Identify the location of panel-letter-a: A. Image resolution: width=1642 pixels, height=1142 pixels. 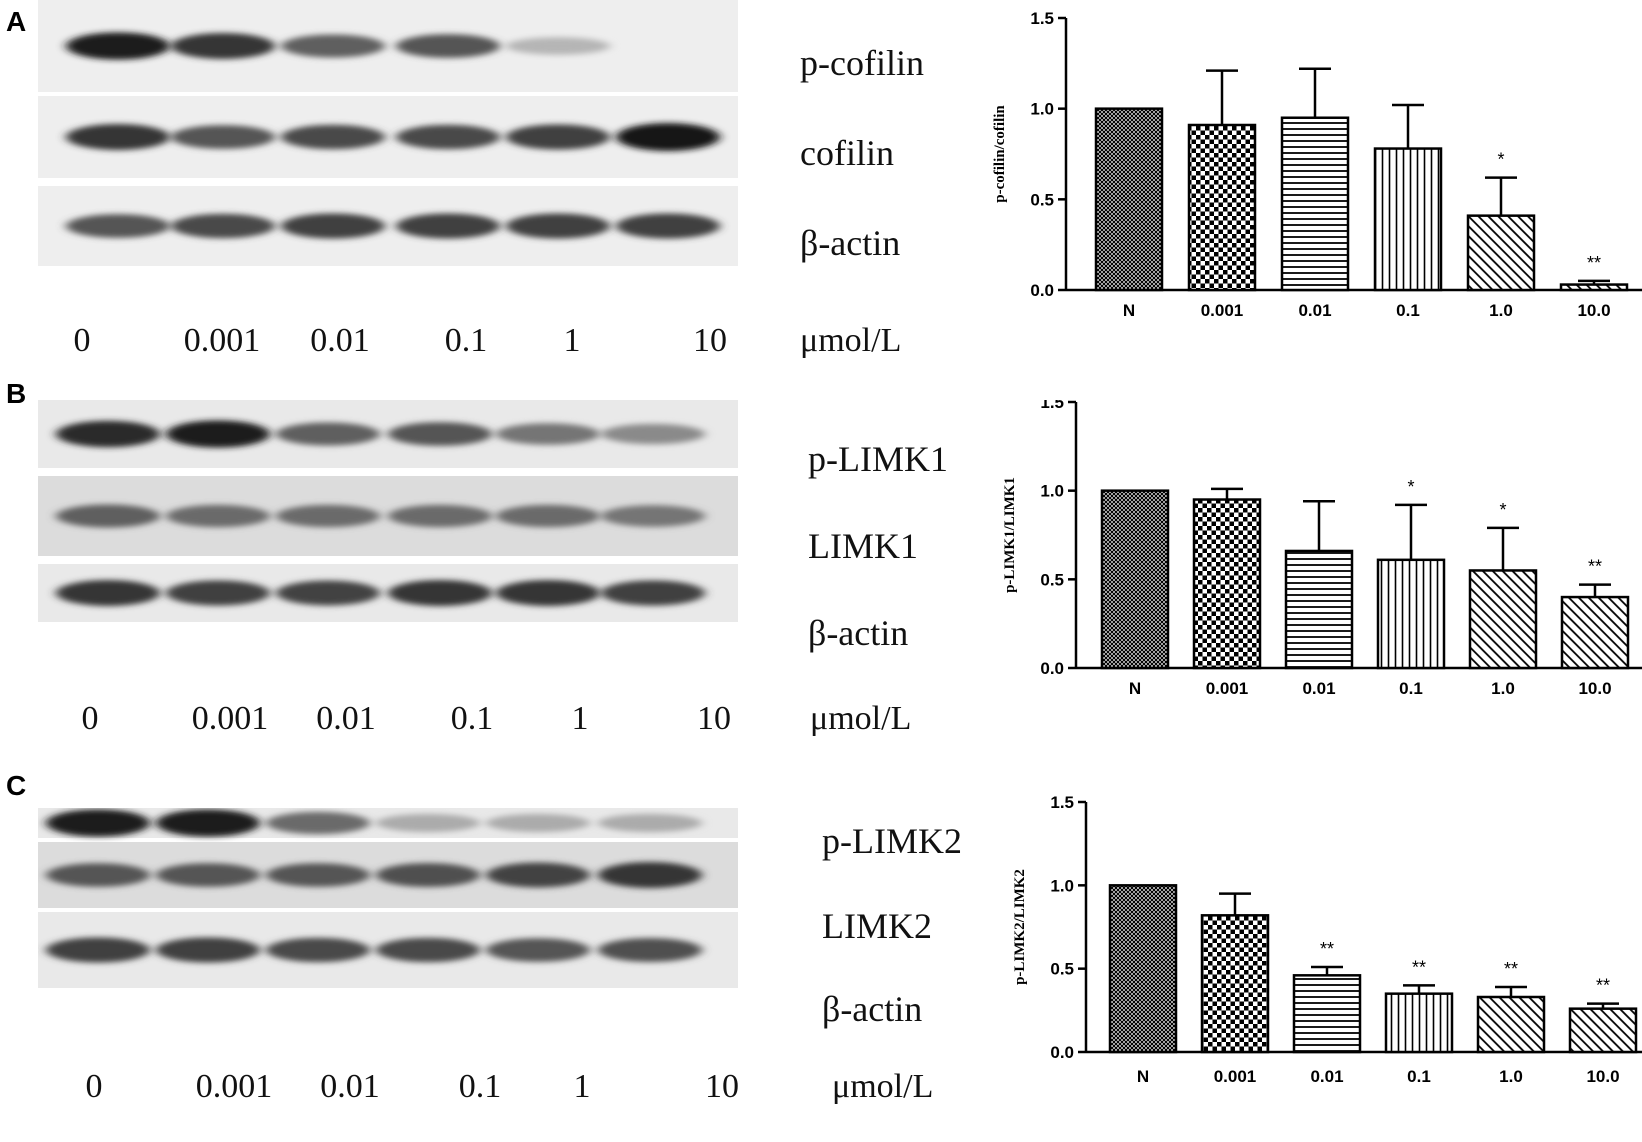
(16, 21).